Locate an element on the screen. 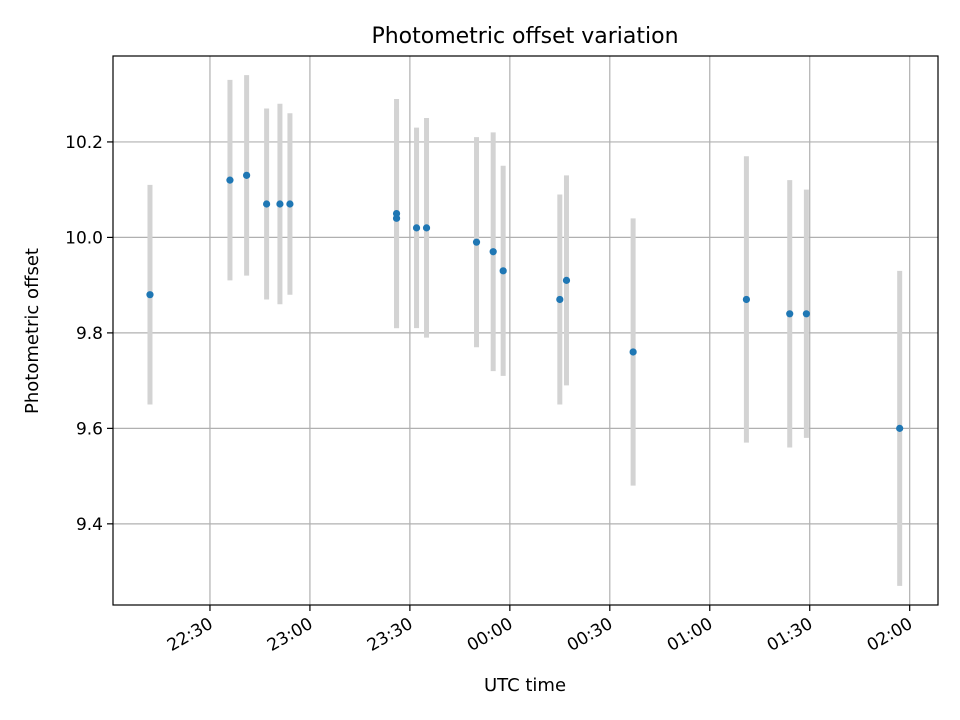 This screenshot has width=960, height=720. chart-title: Photometric offset variation is located at coordinates (524, 36).